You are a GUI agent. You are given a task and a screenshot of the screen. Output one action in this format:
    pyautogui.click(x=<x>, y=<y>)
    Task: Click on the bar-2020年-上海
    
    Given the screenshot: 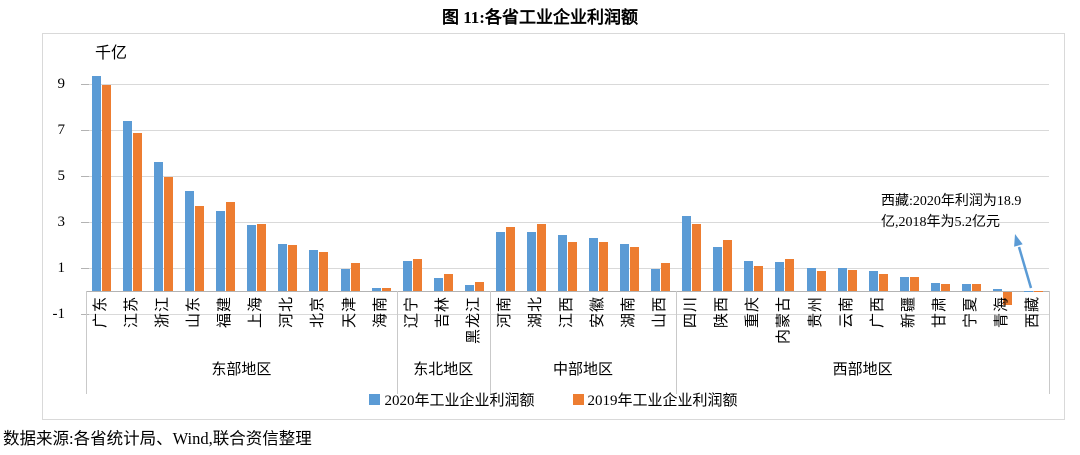 What is the action you would take?
    pyautogui.click(x=252, y=258)
    